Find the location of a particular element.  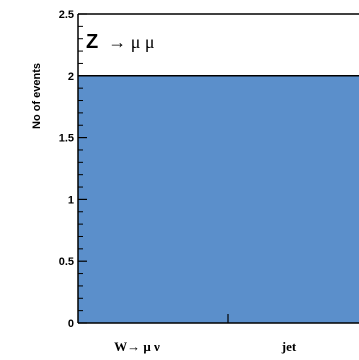

y-ticks: 0 0.5 1 1.5 2 2.5 is located at coordinates (73, 169).